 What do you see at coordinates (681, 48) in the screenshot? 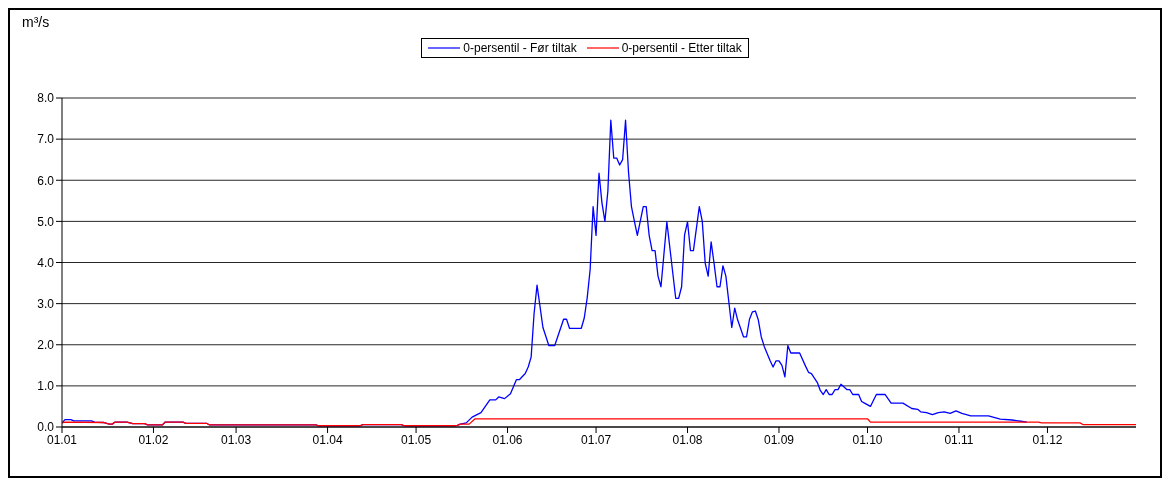
I see `legend-label: 0-persentil - Etter tiltak` at bounding box center [681, 48].